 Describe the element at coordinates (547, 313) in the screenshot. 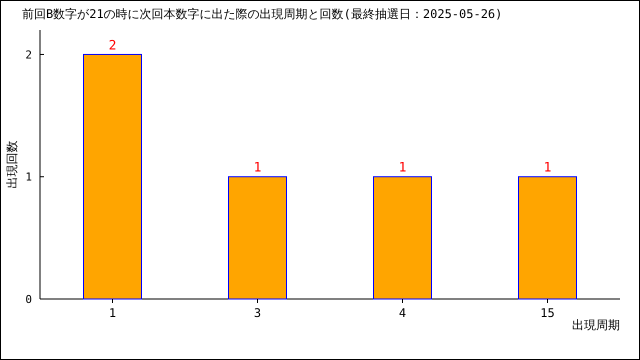

I see `x-tick-label: 15` at that location.